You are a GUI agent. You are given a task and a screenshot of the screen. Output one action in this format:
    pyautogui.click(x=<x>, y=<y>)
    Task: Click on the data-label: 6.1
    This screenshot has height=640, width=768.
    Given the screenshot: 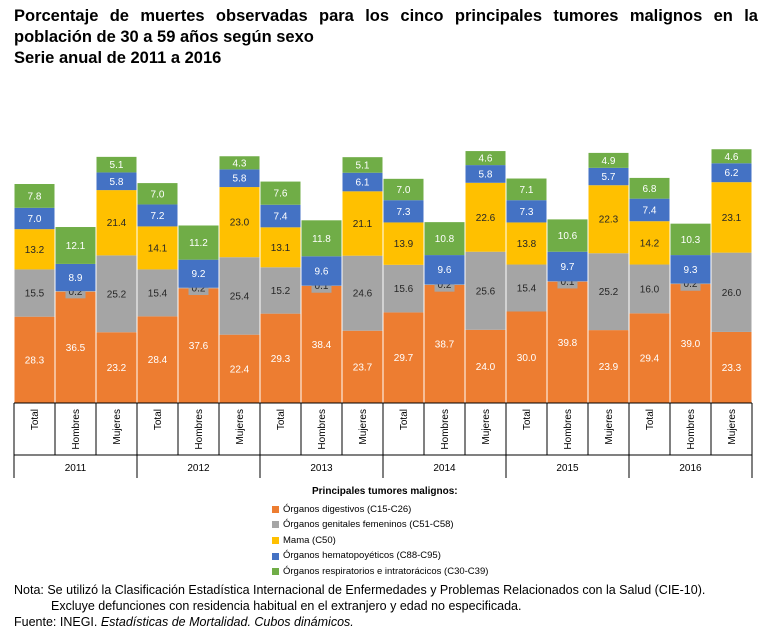 What is the action you would take?
    pyautogui.click(x=363, y=183)
    